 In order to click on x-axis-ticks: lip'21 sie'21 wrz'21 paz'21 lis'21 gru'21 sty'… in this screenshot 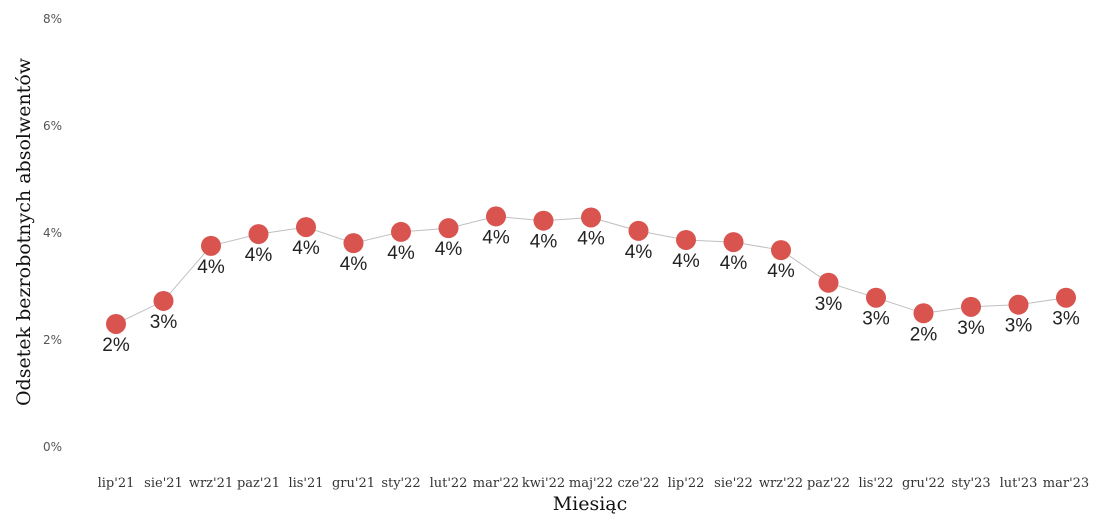, I will do `click(594, 483)`.